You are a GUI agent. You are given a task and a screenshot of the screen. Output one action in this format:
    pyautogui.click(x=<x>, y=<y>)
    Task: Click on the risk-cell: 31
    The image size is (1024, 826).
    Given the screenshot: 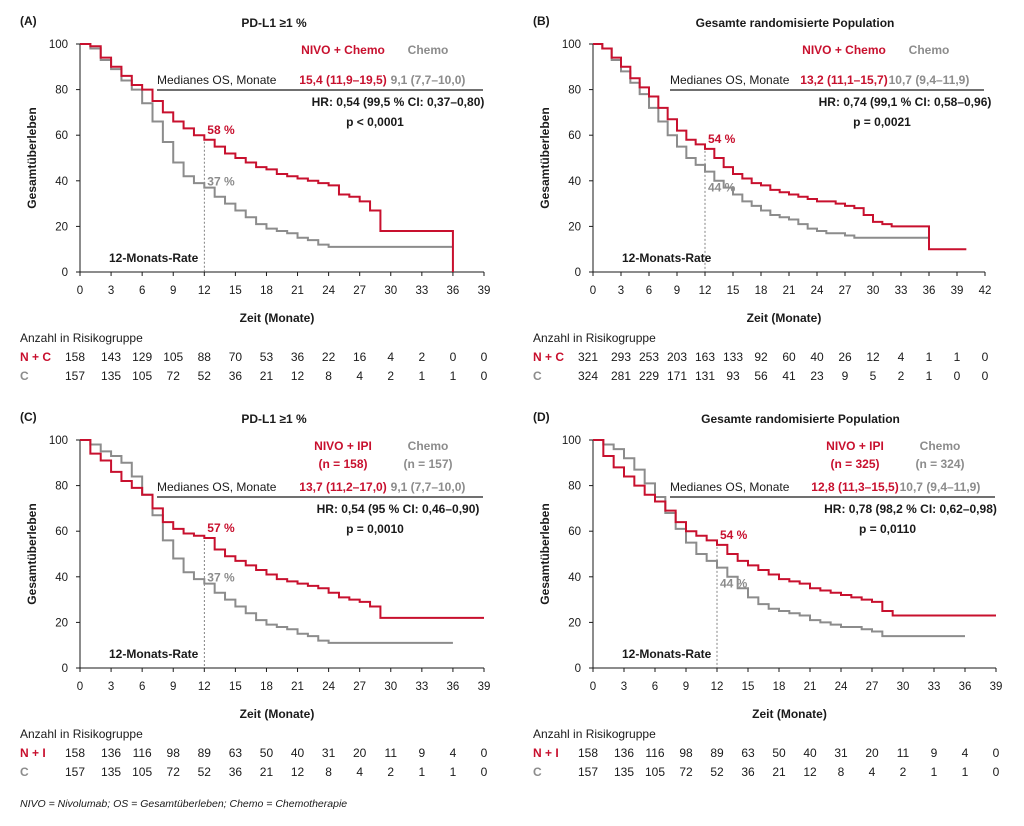 What is the action you would take?
    pyautogui.click(x=329, y=753)
    